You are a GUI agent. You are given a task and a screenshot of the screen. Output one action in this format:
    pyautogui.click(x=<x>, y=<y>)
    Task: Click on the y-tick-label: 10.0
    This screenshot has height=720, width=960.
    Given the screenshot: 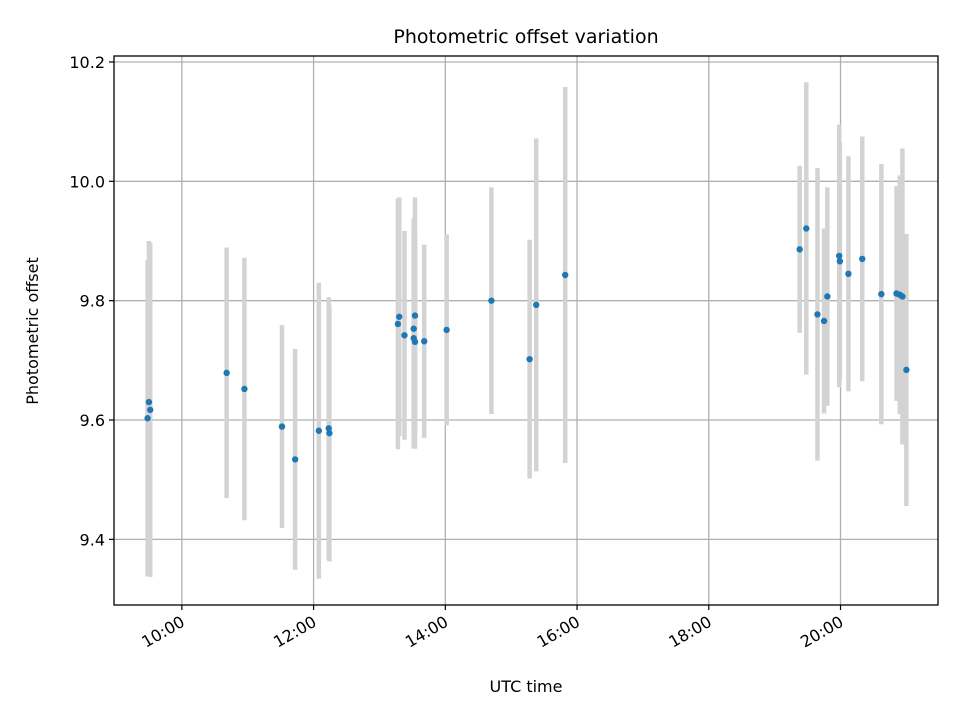 What is the action you would take?
    pyautogui.click(x=87, y=181)
    